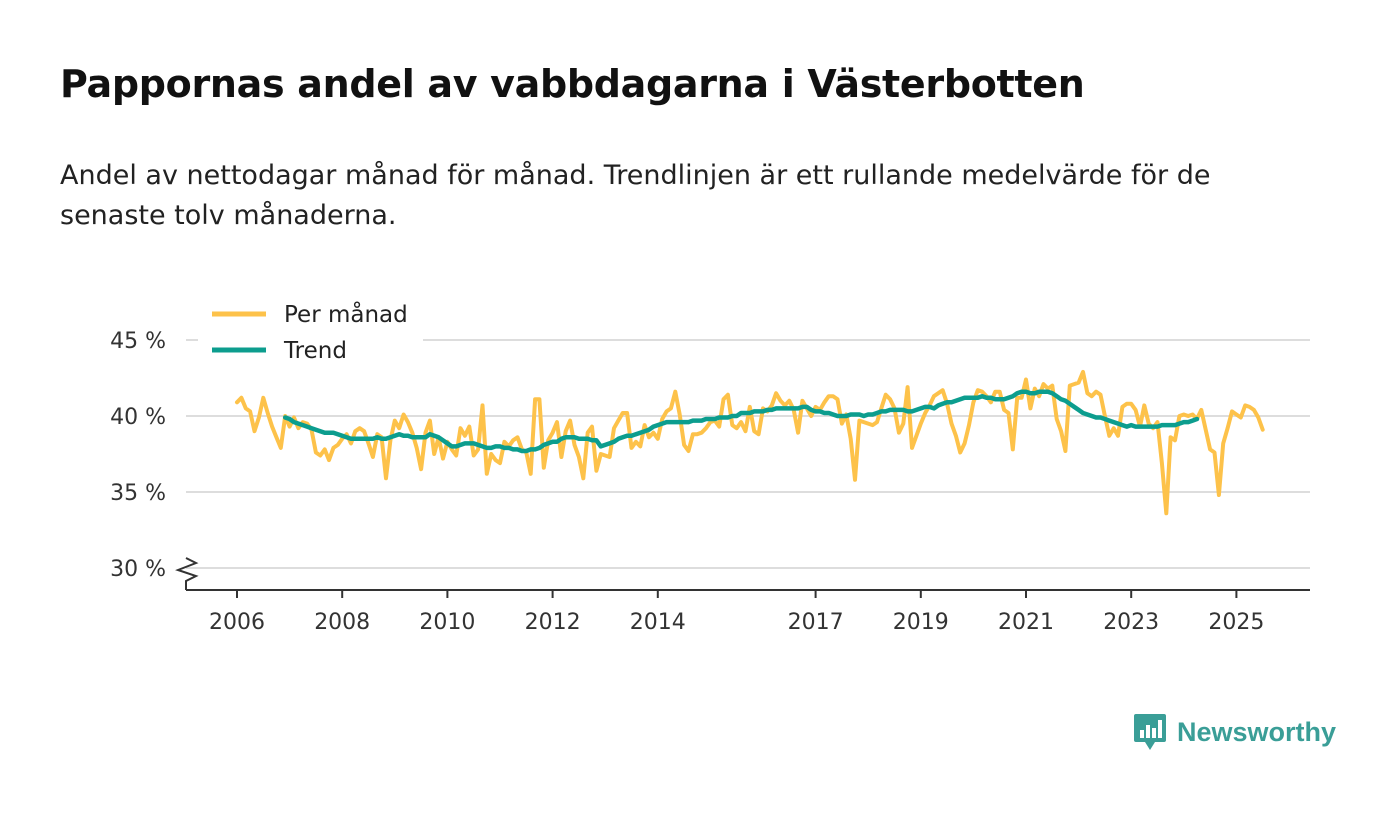  What do you see at coordinates (553, 622) in the screenshot?
I see `x-tick-label: 2012` at bounding box center [553, 622].